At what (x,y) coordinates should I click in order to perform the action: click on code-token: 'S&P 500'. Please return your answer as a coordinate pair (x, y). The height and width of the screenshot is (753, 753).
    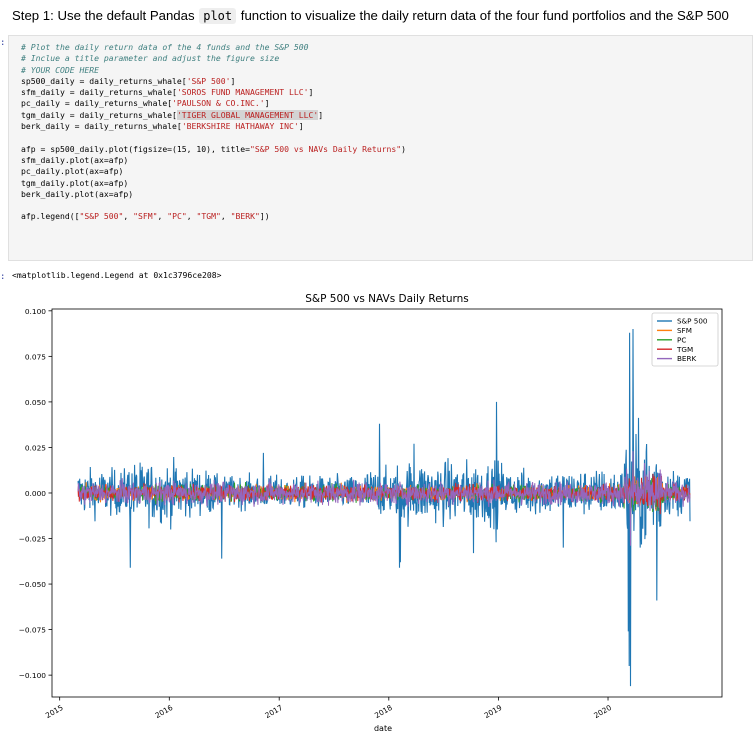
    Looking at the image, I should click on (208, 80).